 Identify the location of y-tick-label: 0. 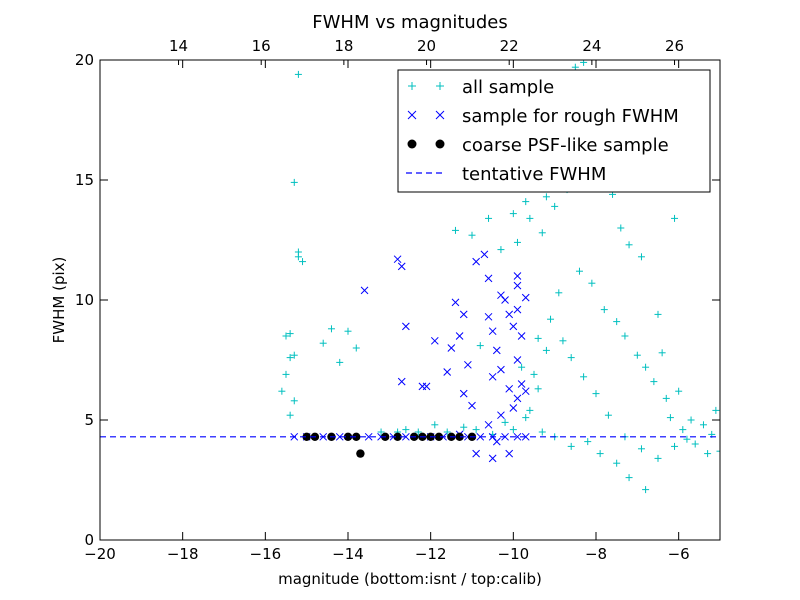
(89, 540).